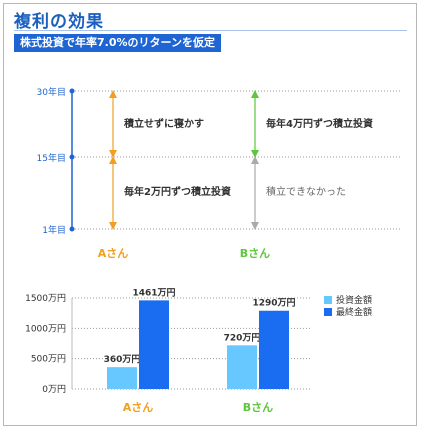 Image resolution: width=422 pixels, height=430 pixels. What do you see at coordinates (45, 328) in the screenshot?
I see `y-tick-label: 1000万円` at bounding box center [45, 328].